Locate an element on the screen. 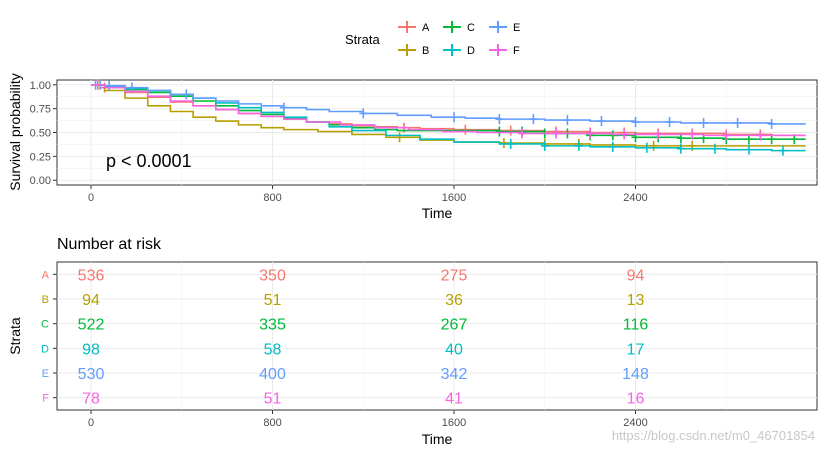 Image resolution: width=825 pixels, height=455 pixels. y-tick-label: 0.50 is located at coordinates (40, 134).